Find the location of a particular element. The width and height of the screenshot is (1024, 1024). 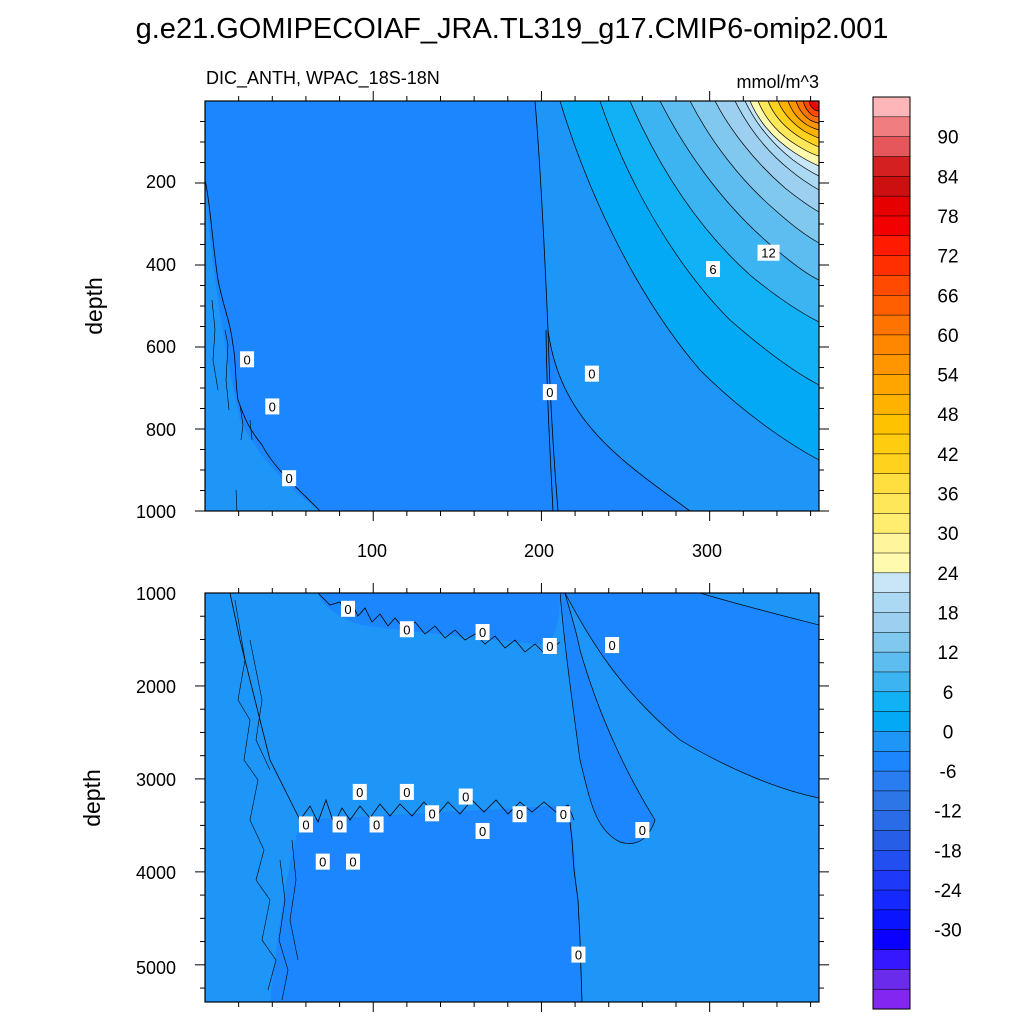

lower-zero-contour-diagonal is located at coordinates (265, 707).